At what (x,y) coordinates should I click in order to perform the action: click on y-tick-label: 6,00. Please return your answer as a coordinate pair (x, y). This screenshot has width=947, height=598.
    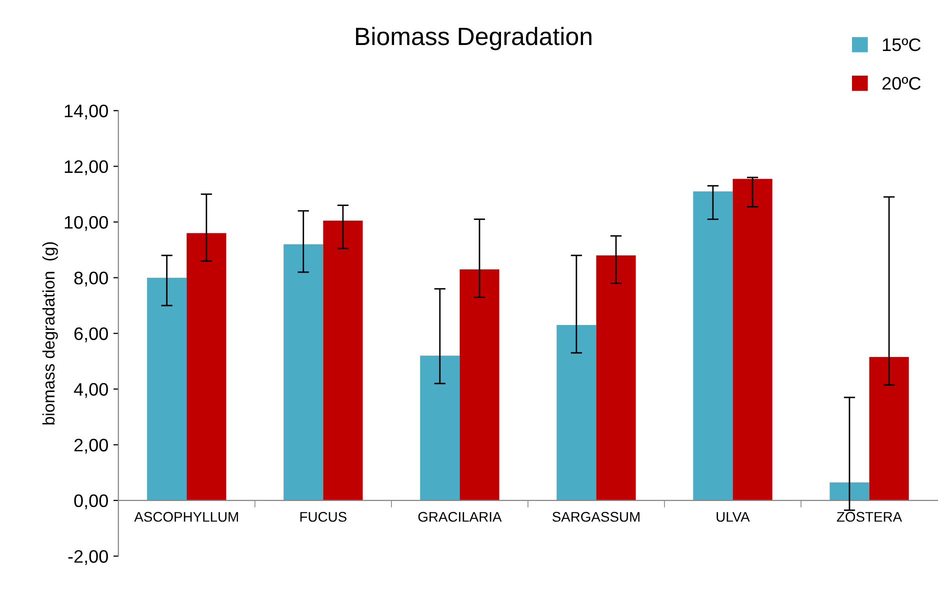
    Looking at the image, I should click on (91, 334).